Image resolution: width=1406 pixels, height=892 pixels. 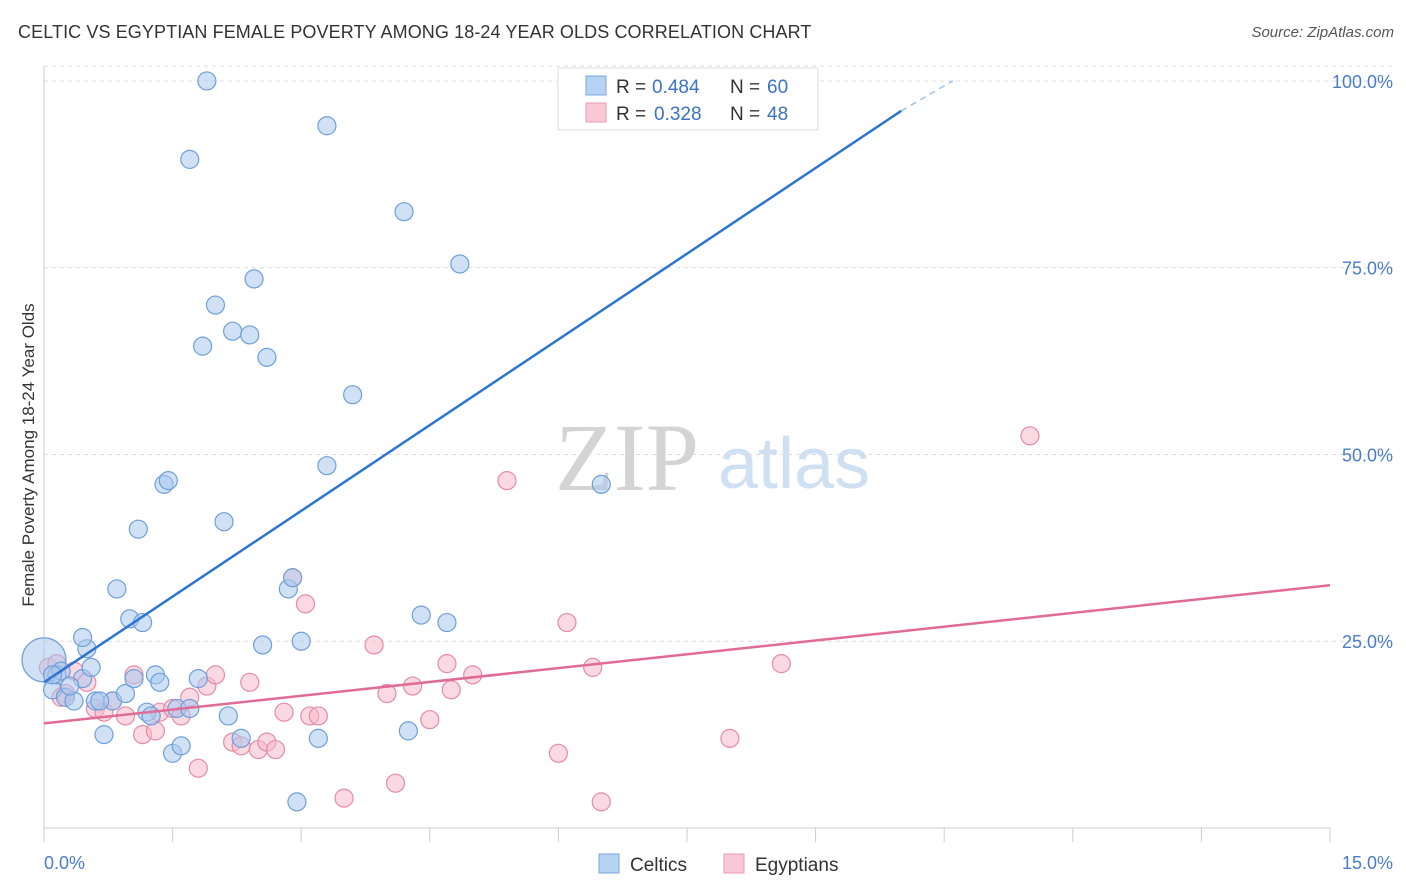 I want to click on bottom-legend-label-egyptians: Egyptians, so click(x=796, y=865).